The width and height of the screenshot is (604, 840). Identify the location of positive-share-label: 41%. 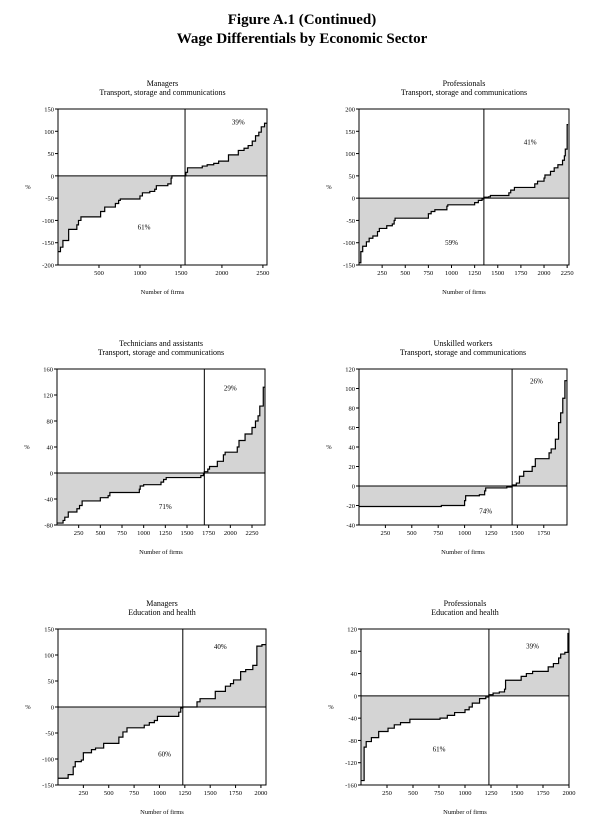
(530, 143).